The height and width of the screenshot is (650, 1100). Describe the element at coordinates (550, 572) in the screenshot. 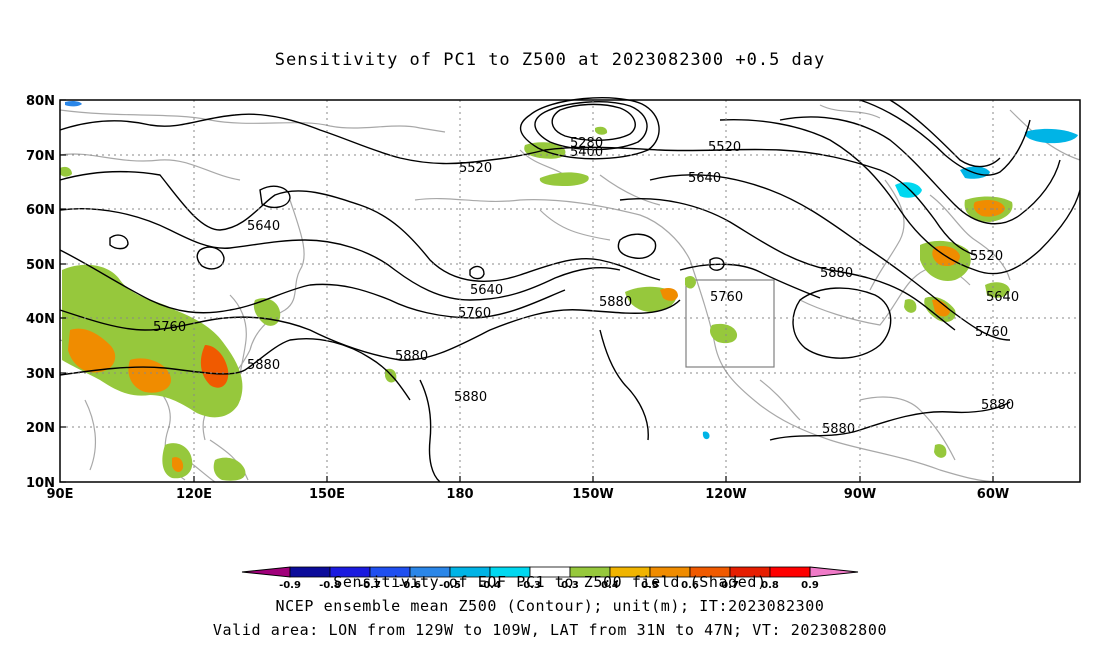

I see `colorbar-cells` at that location.